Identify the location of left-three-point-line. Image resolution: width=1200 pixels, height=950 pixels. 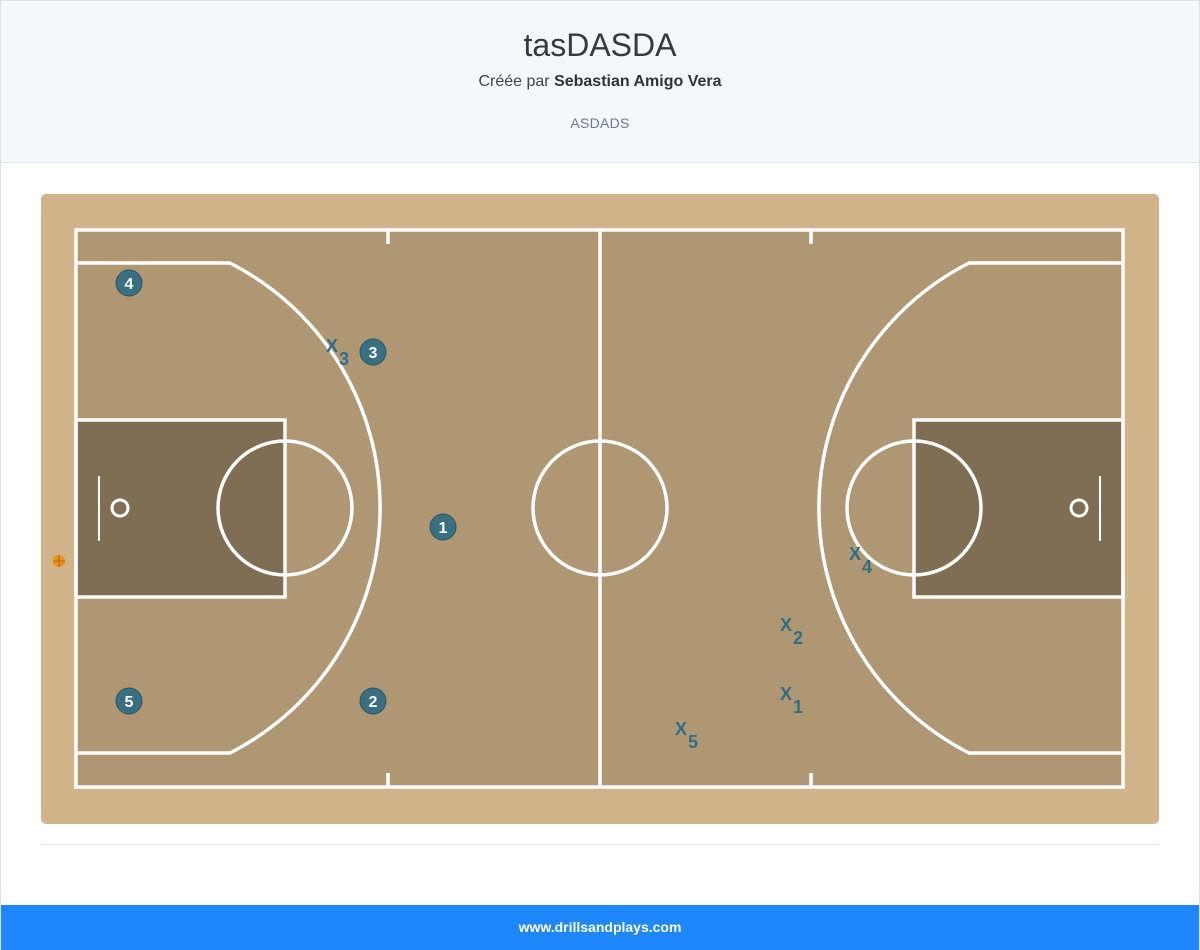
(229, 508).